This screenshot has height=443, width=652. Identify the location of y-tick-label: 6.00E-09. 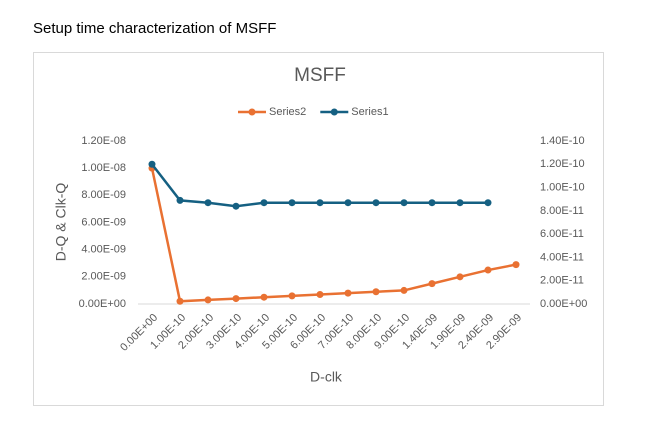
(103, 222).